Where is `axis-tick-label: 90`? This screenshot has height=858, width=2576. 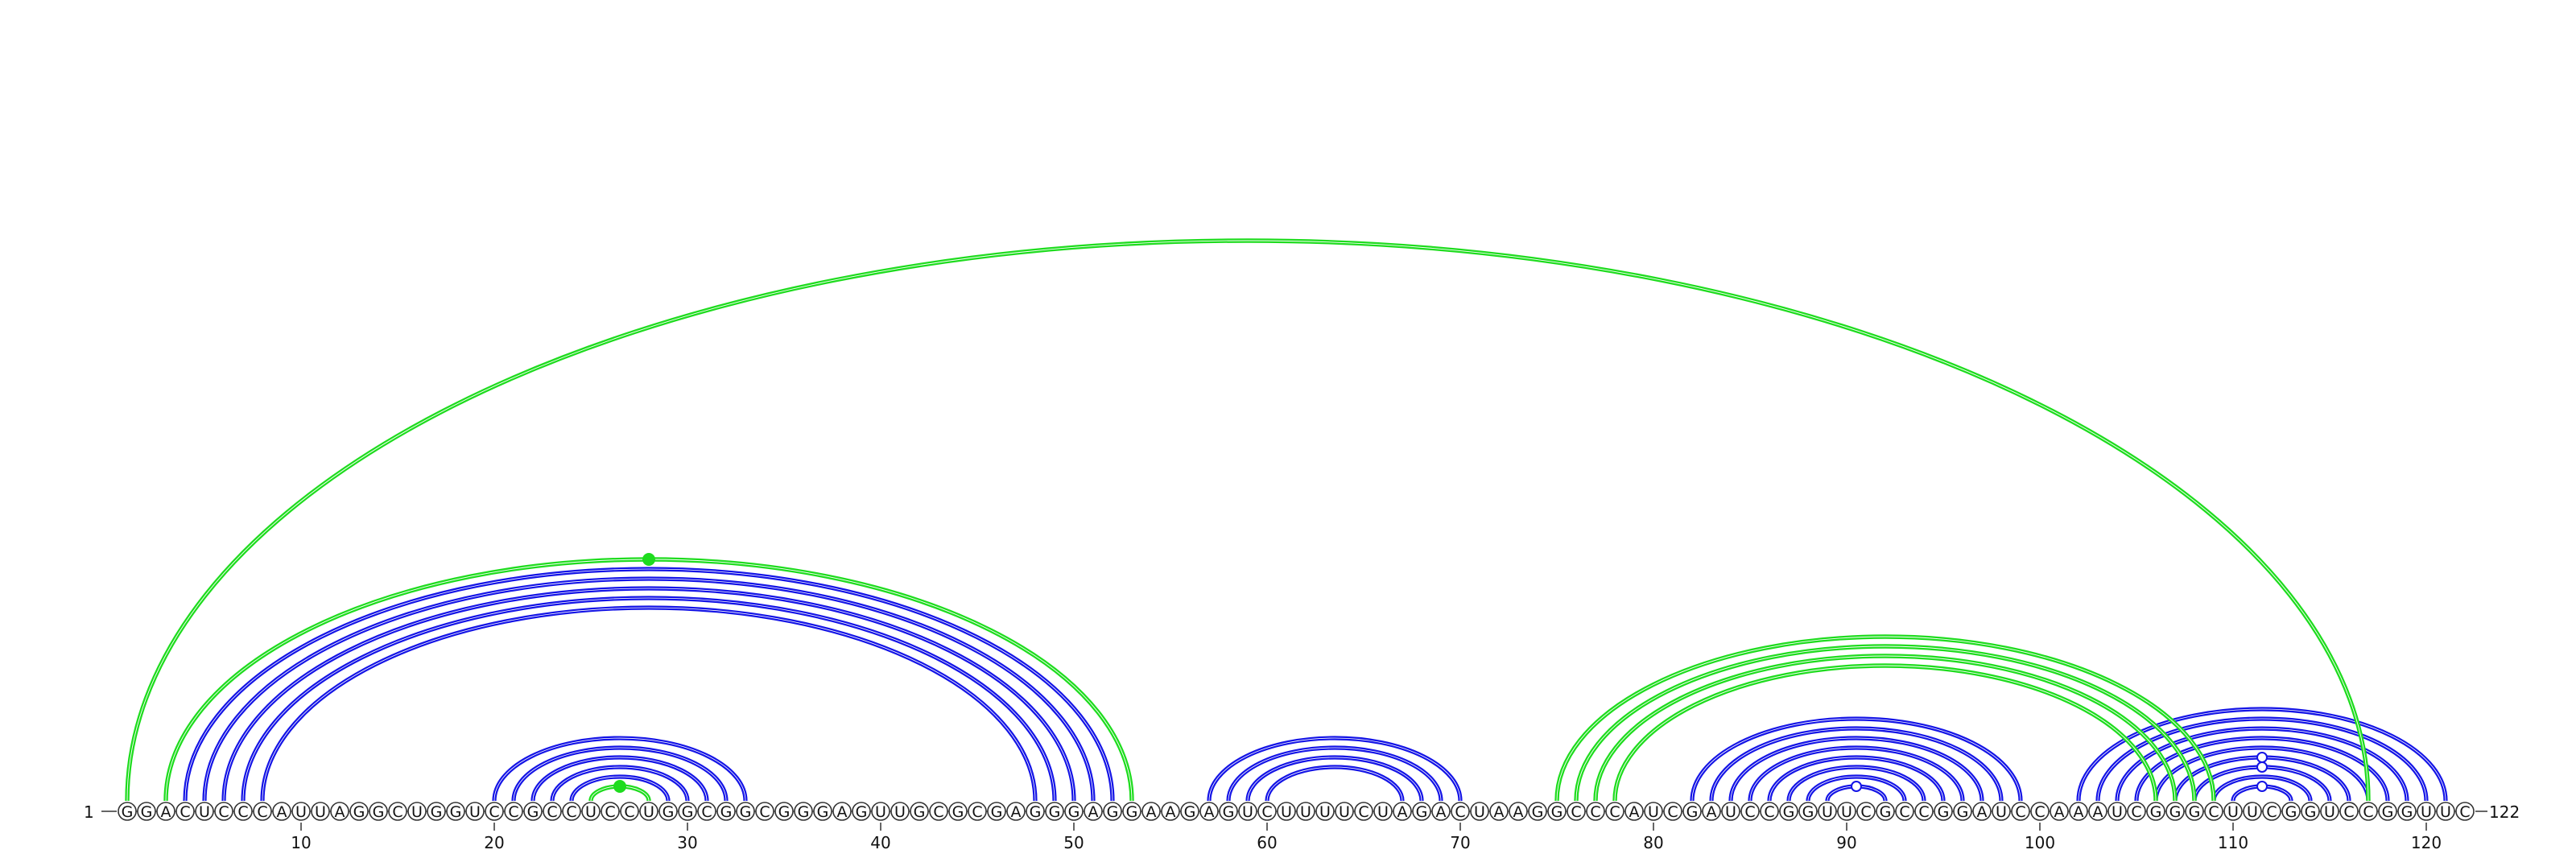 axis-tick-label: 90 is located at coordinates (1846, 842).